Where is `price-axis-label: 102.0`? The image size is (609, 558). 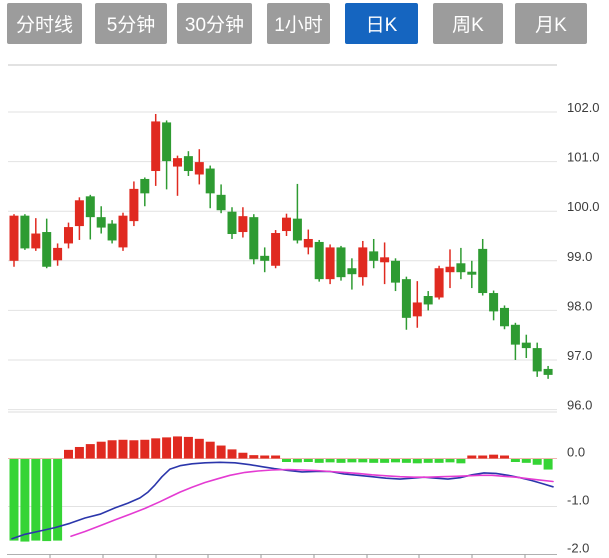 price-axis-label: 102.0 is located at coordinates (583, 107).